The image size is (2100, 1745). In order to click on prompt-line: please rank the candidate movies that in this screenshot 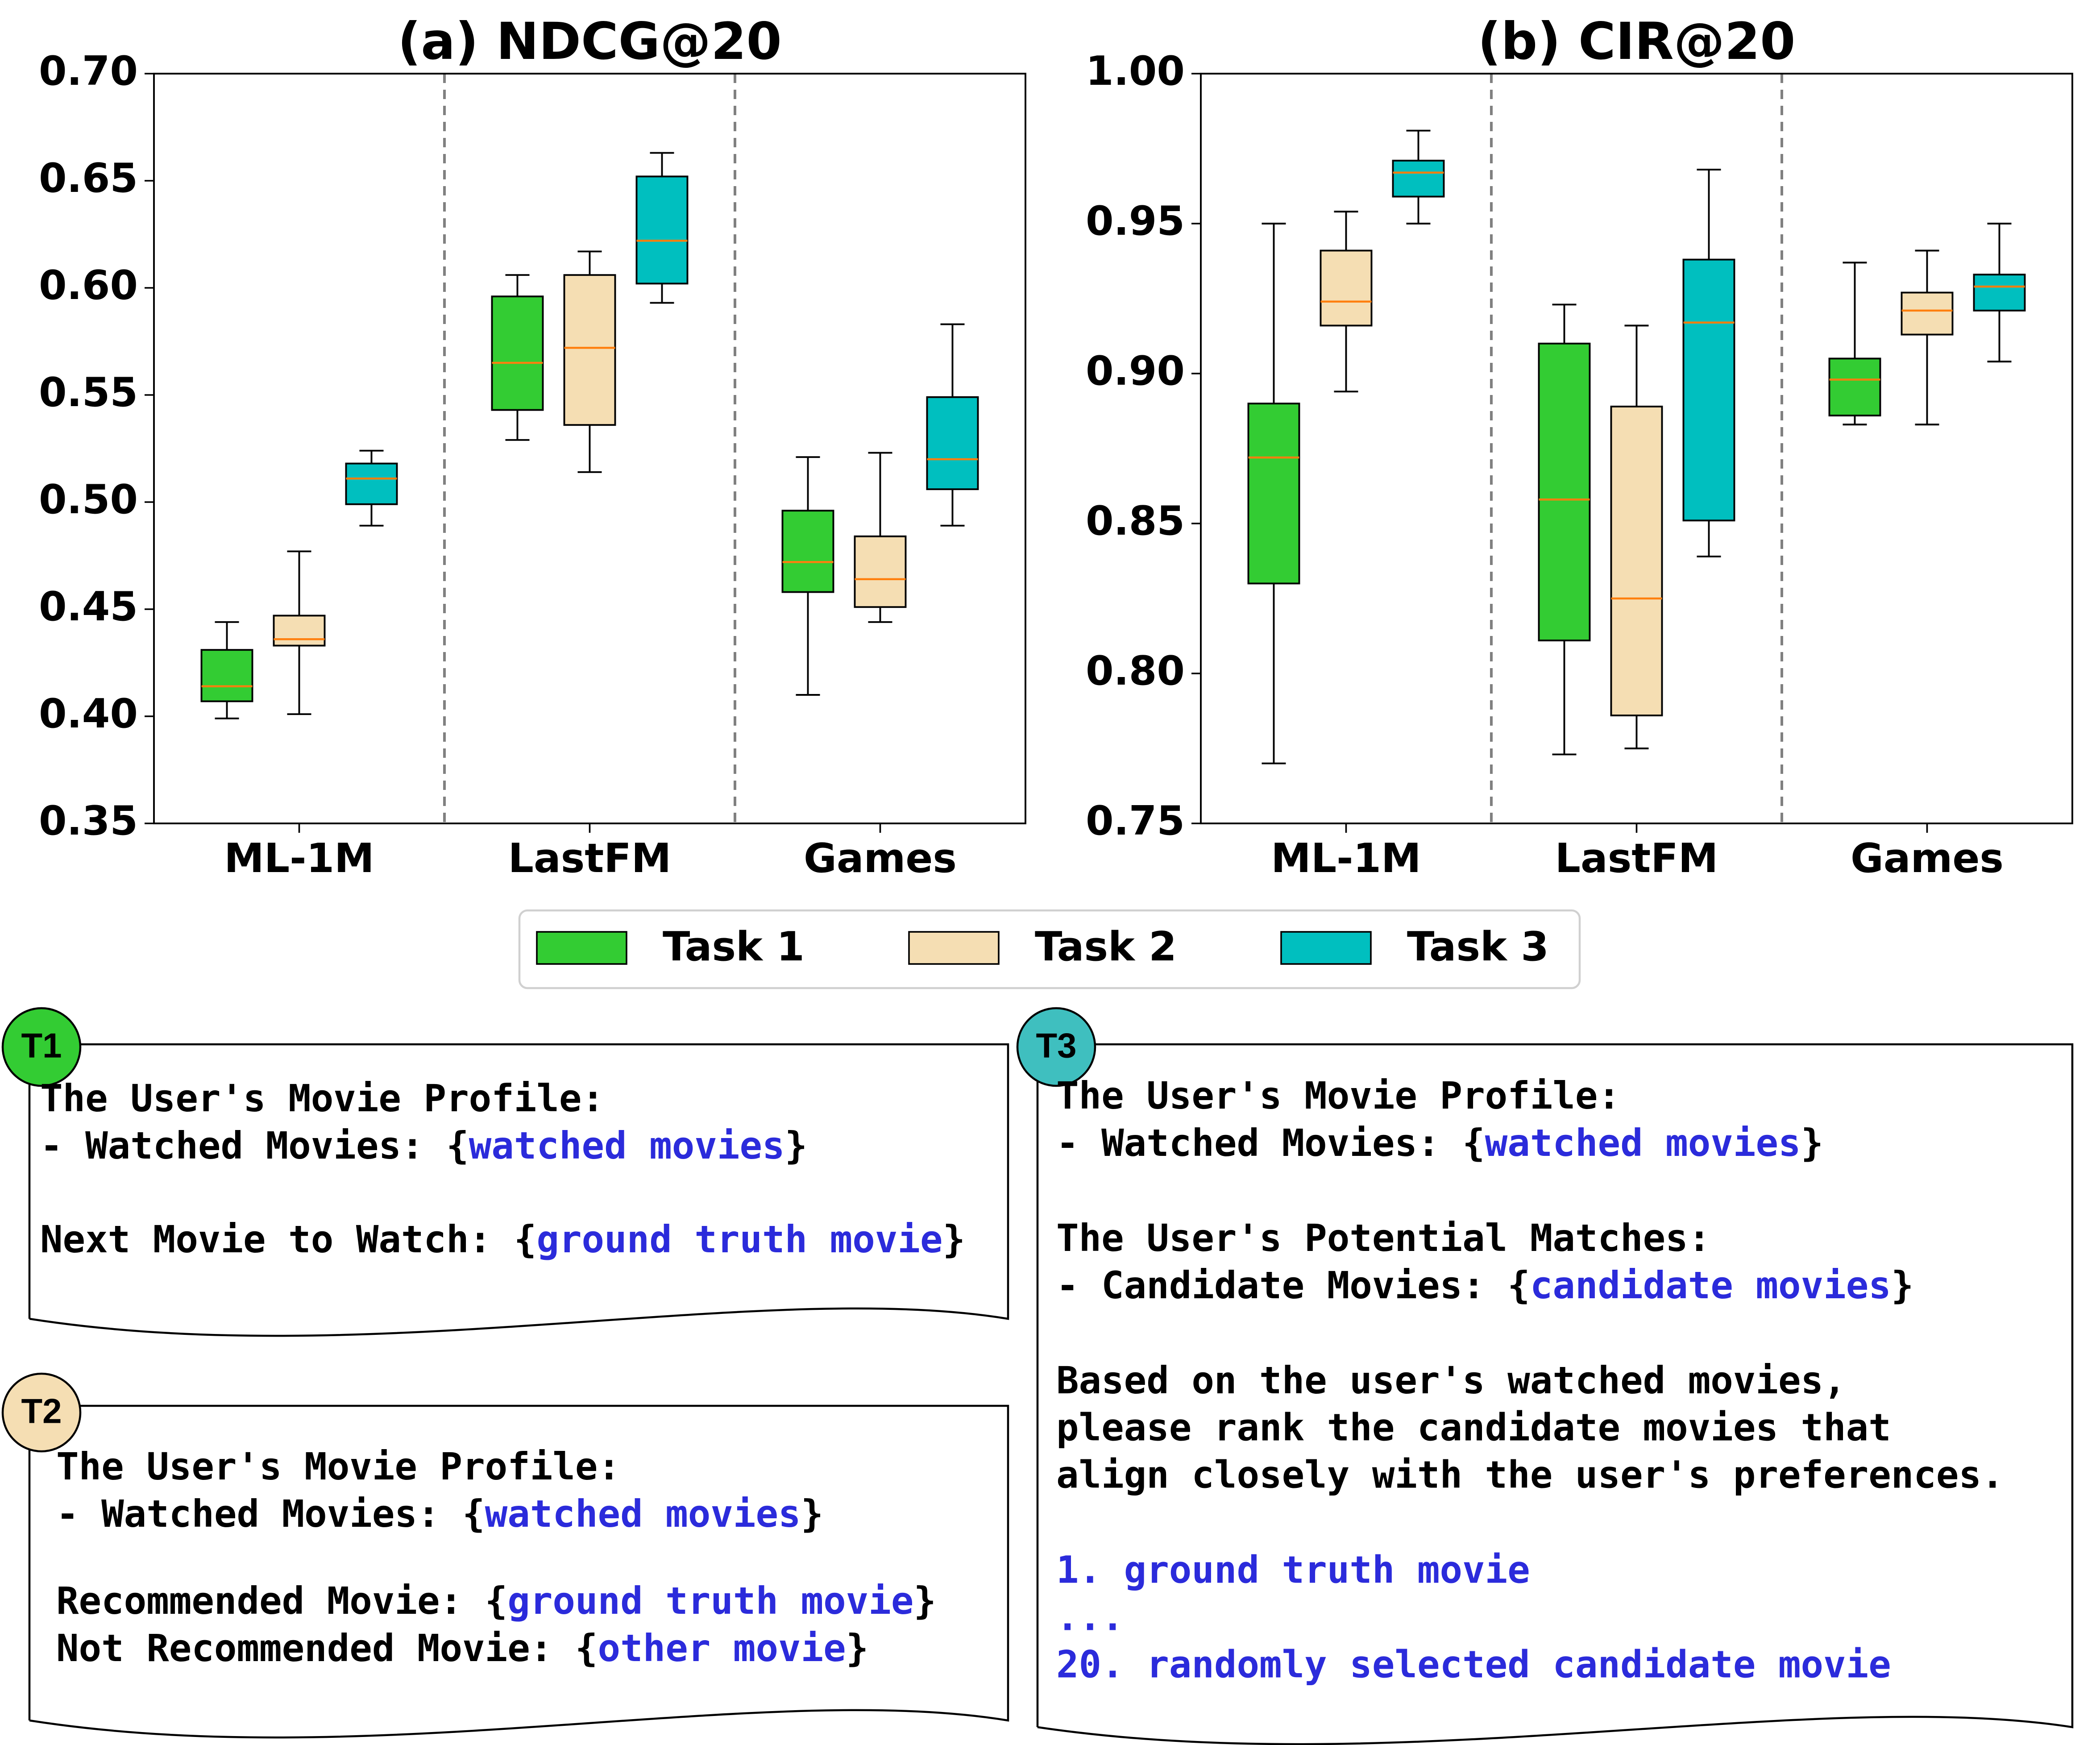, I will do `click(1473, 1428)`.